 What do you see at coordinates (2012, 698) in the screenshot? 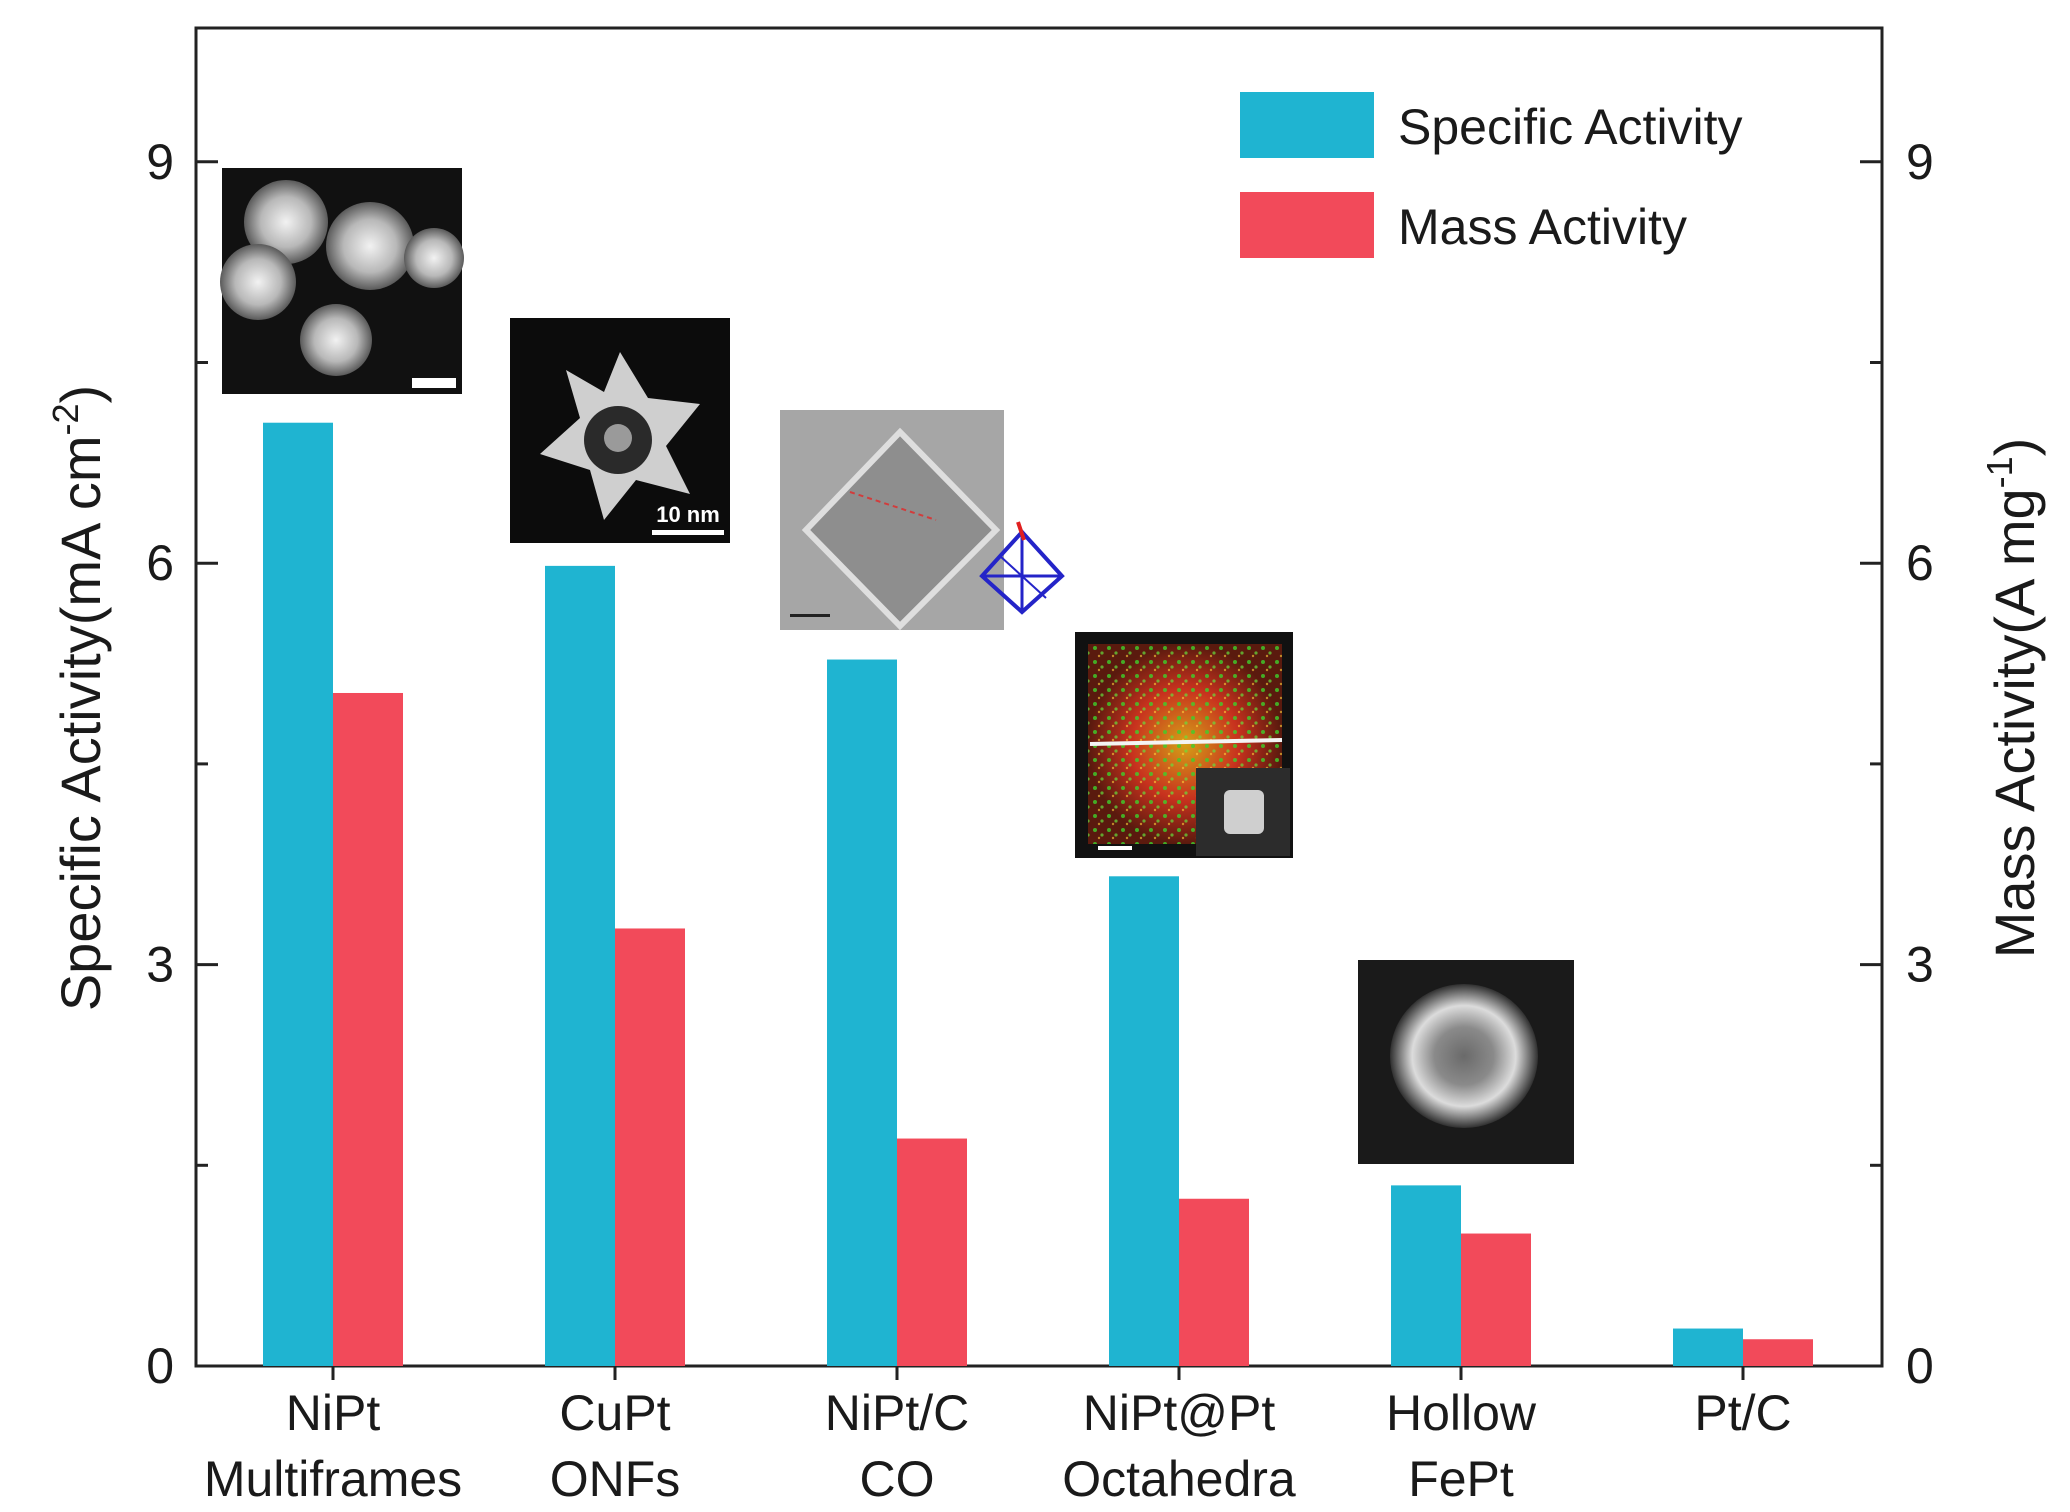
I see `right-axis-title: Mass Activity(A mg-1)` at bounding box center [2012, 698].